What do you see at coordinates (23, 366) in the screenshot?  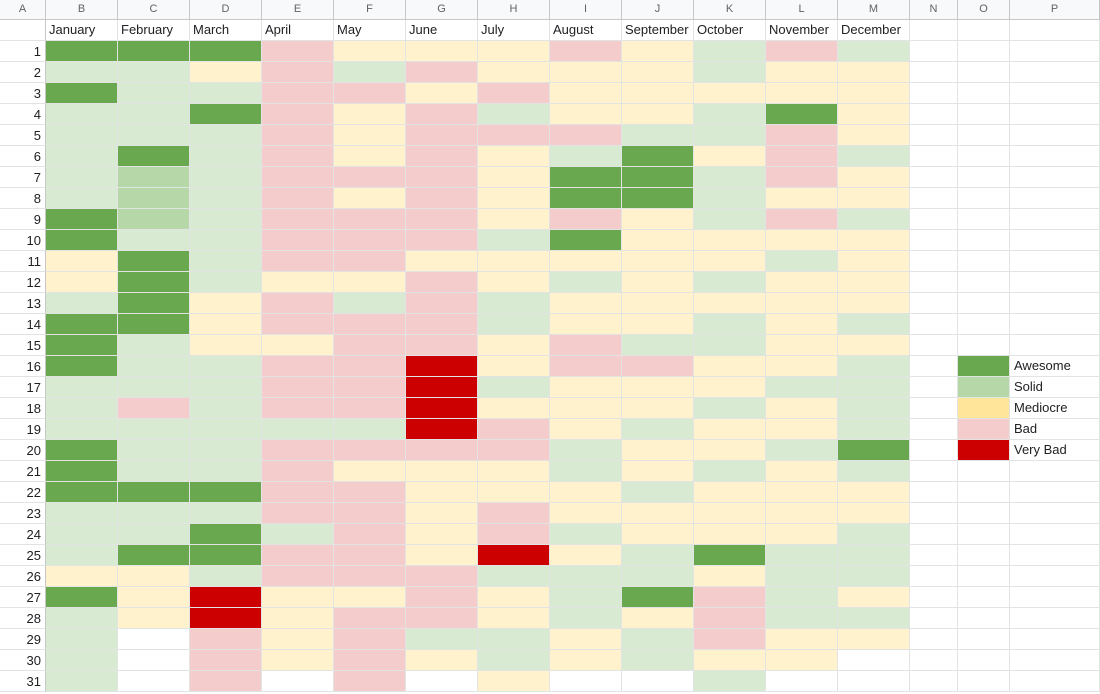 I see `row-header-16: 16` at bounding box center [23, 366].